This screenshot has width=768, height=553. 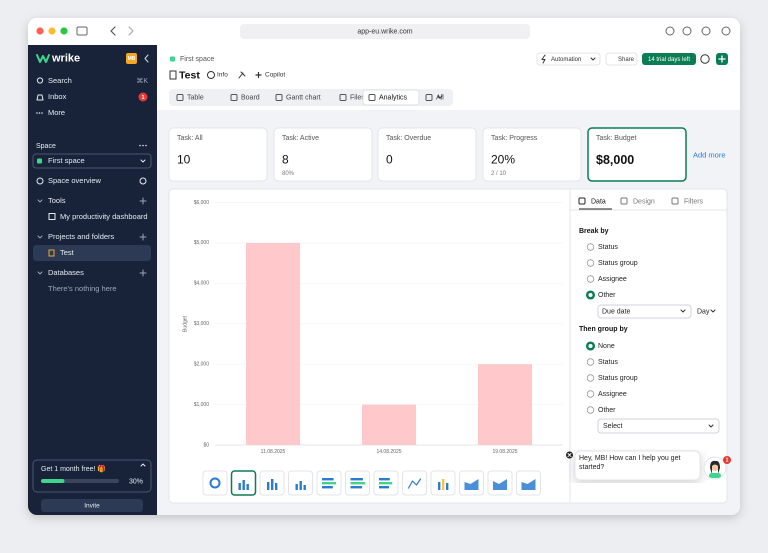 I want to click on url: app-eu.wrike.com, so click(x=384, y=31).